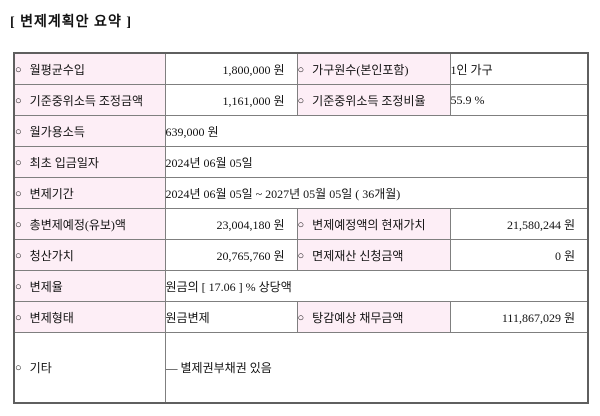 The image size is (600, 416). Describe the element at coordinates (231, 255) in the screenshot. I see `row-value: 20,765,760 원` at that location.